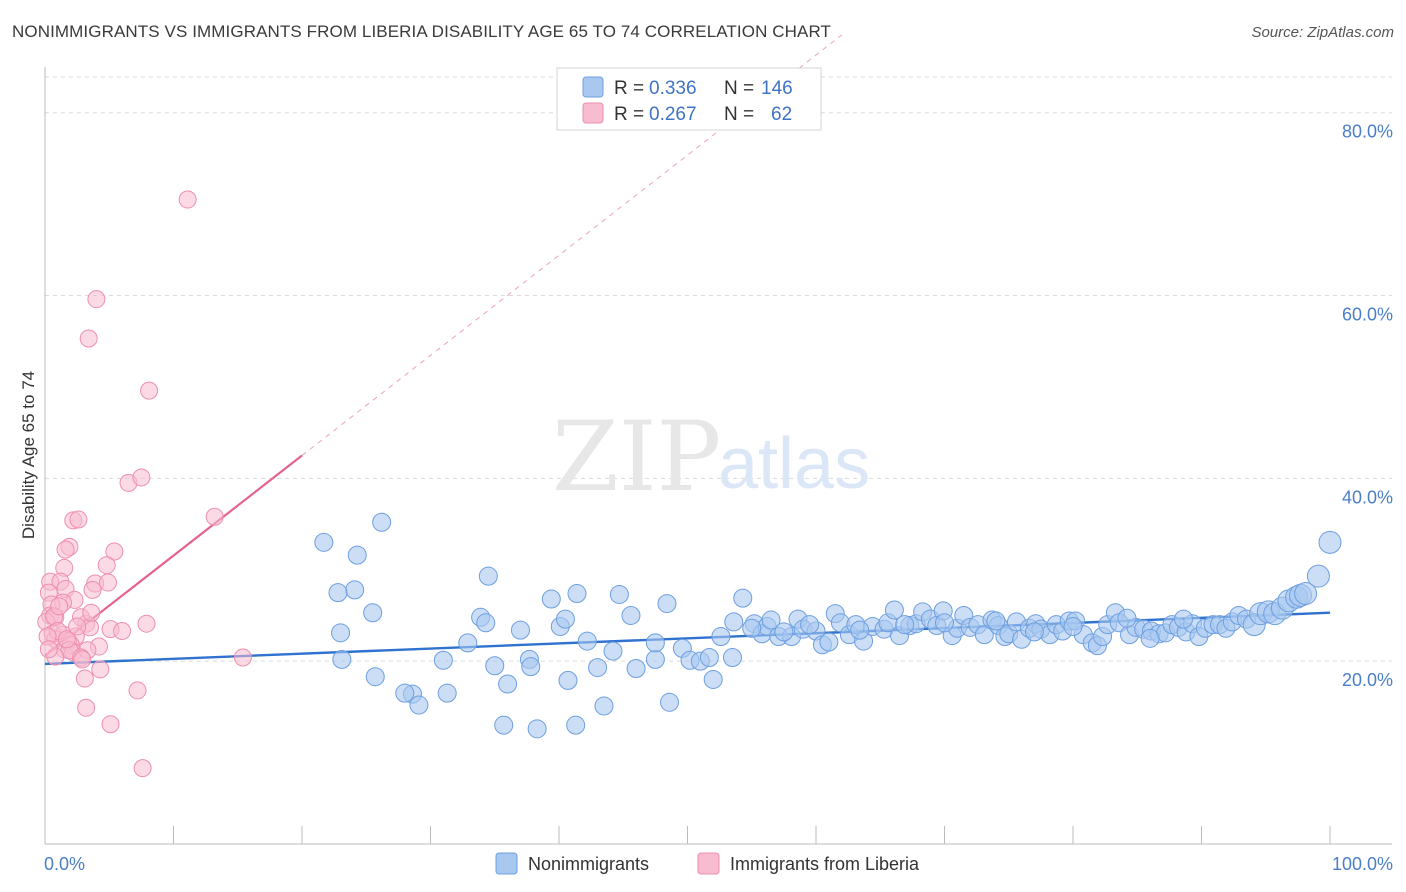 The width and height of the screenshot is (1406, 892). What do you see at coordinates (593, 113) in the screenshot?
I see `legend-swatch-liberia` at bounding box center [593, 113].